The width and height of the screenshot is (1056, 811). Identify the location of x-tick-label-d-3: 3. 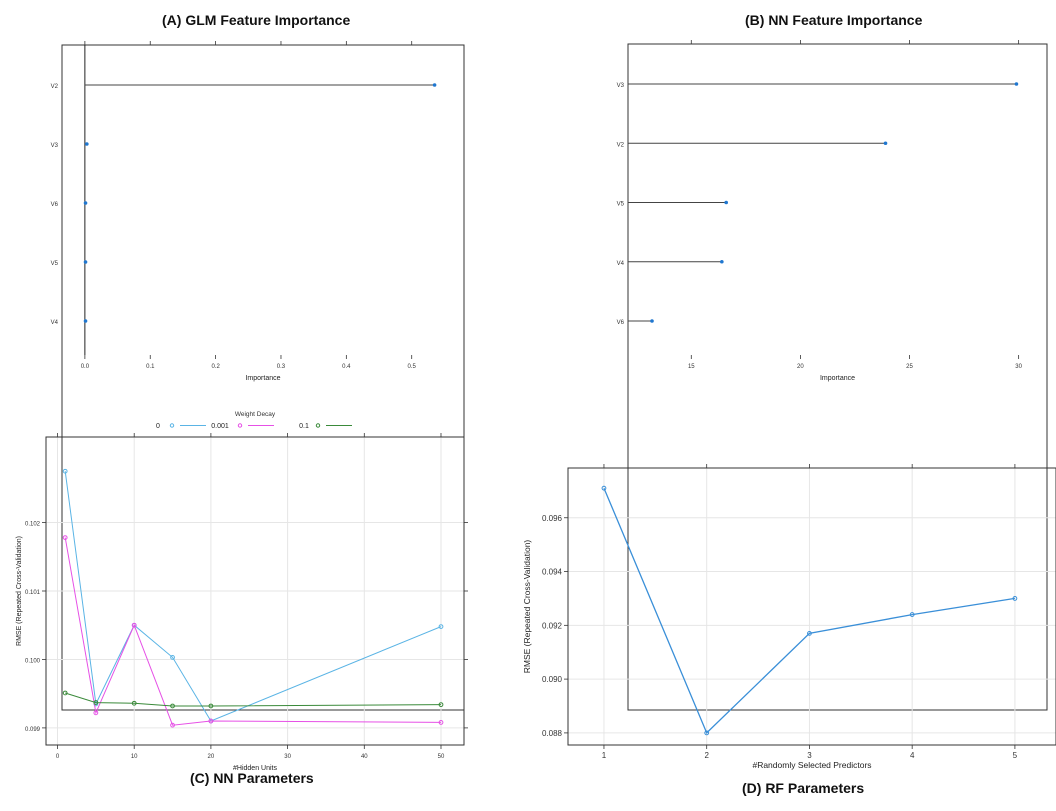
(809, 755).